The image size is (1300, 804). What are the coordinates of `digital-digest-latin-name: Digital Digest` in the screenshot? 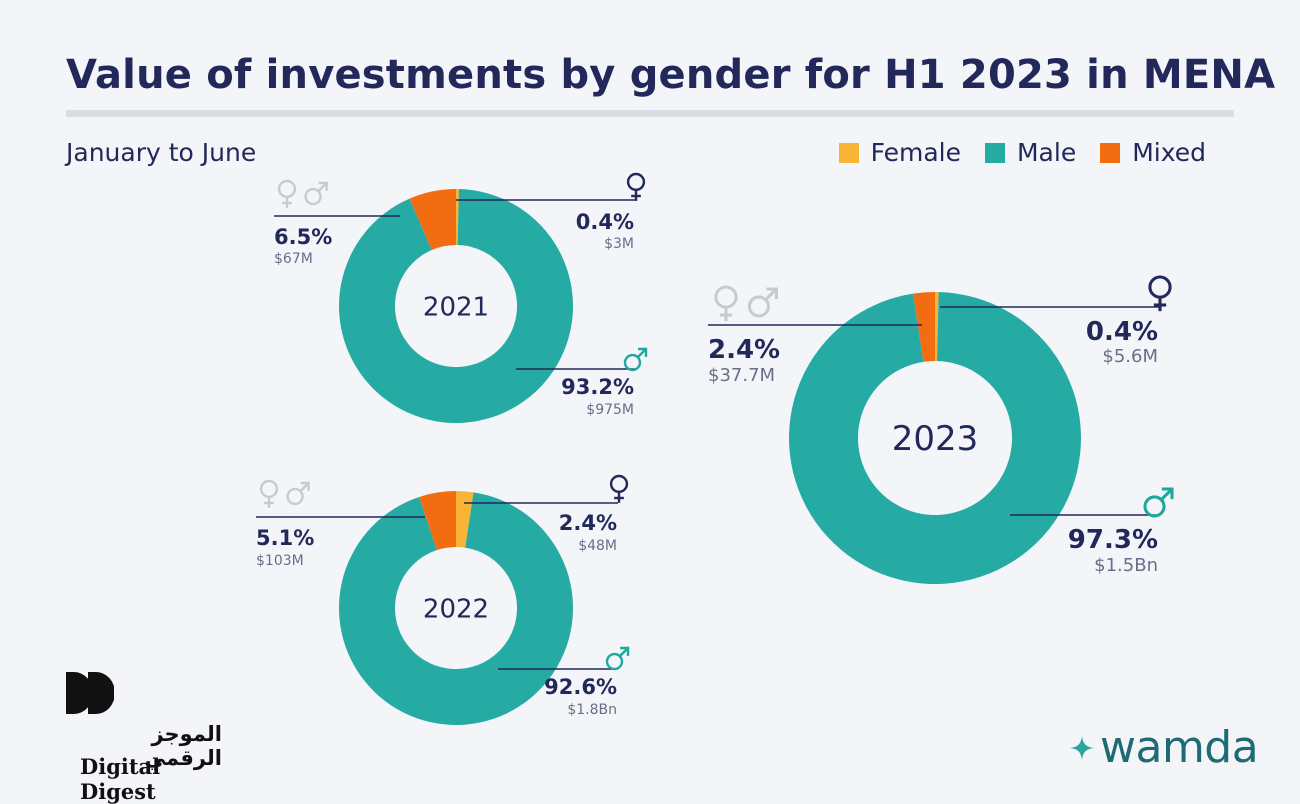 It's located at (120, 779).